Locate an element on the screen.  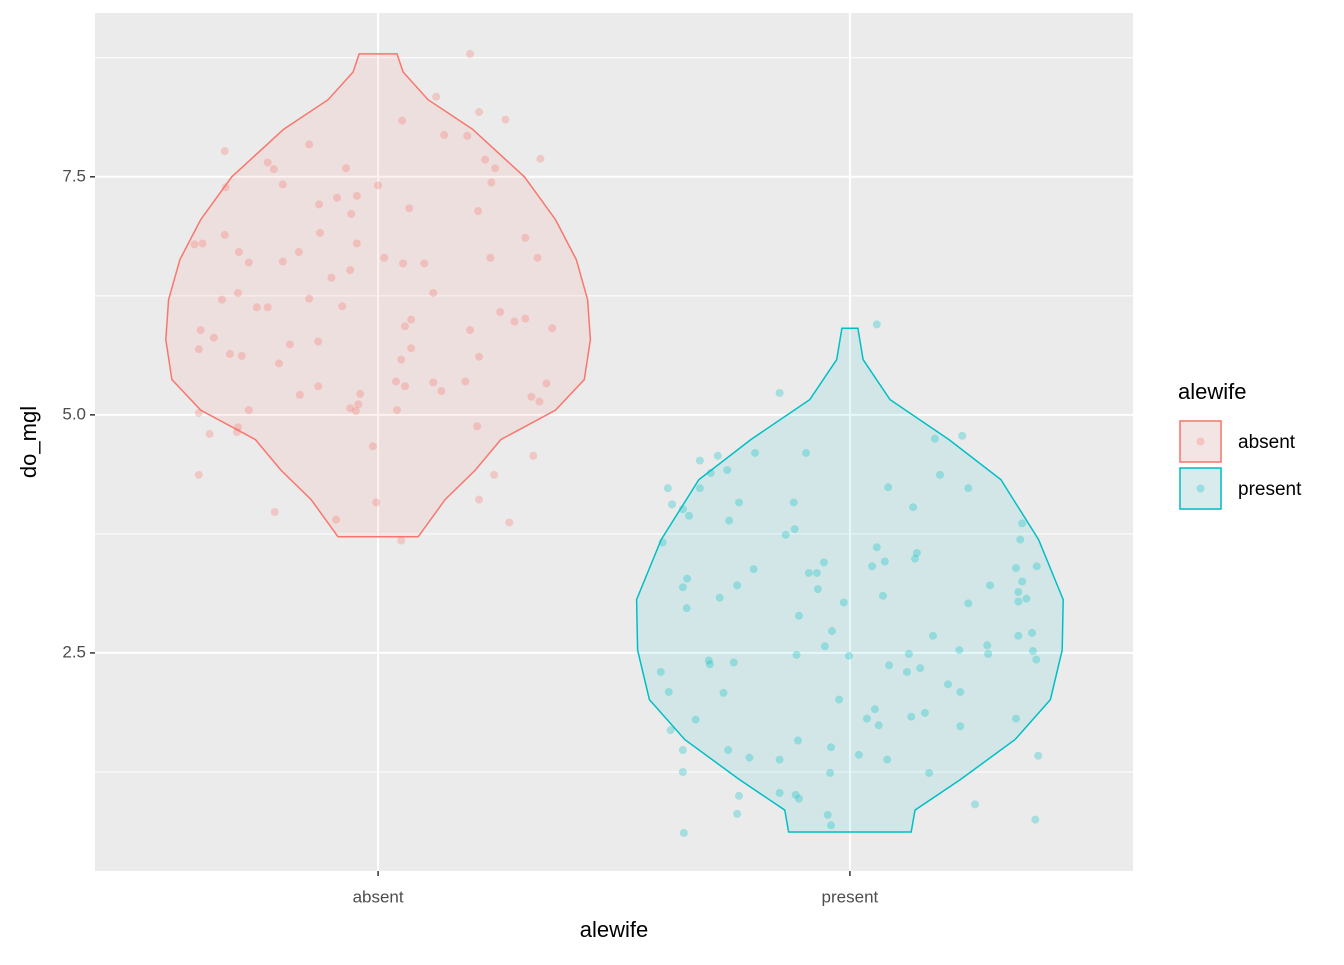
legend-label: present is located at coordinates (1270, 489).